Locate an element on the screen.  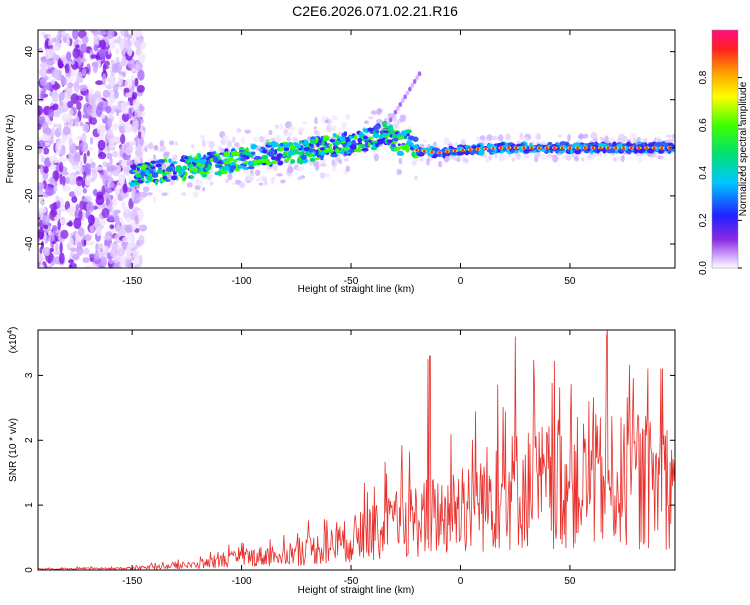
snr-y-tick-label: 2 is located at coordinates (29, 440).